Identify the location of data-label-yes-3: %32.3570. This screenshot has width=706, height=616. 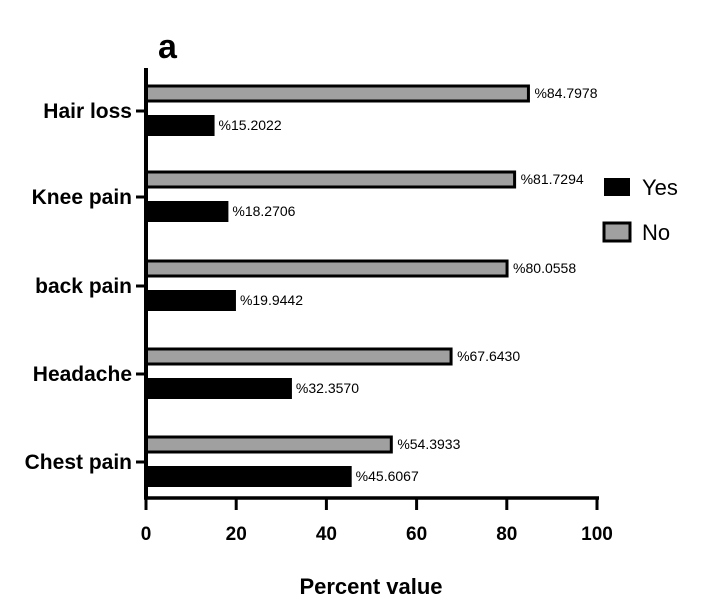
(327, 388).